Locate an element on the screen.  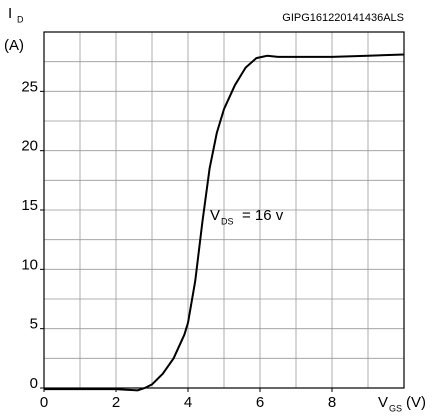
y-tick-label: 0 is located at coordinates (34, 383).